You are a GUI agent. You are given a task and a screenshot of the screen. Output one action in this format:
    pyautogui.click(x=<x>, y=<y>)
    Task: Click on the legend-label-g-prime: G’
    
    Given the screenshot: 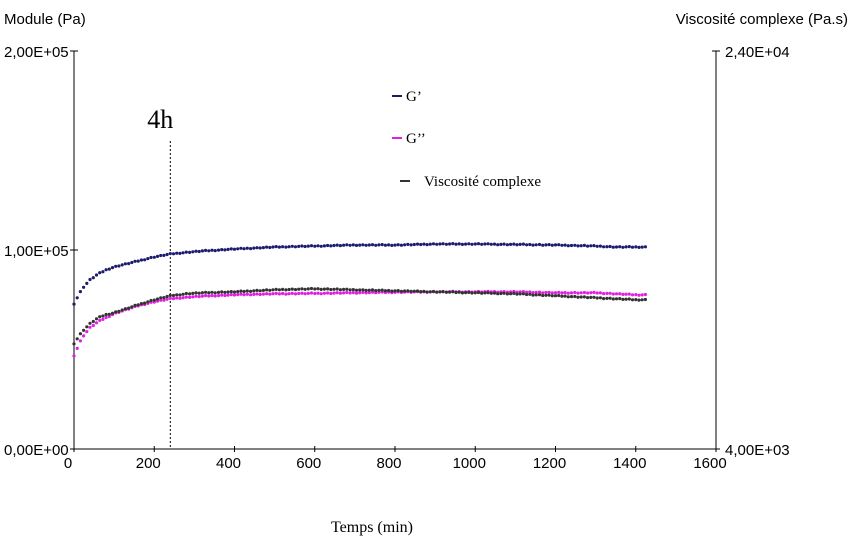 What is the action you would take?
    pyautogui.click(x=414, y=97)
    